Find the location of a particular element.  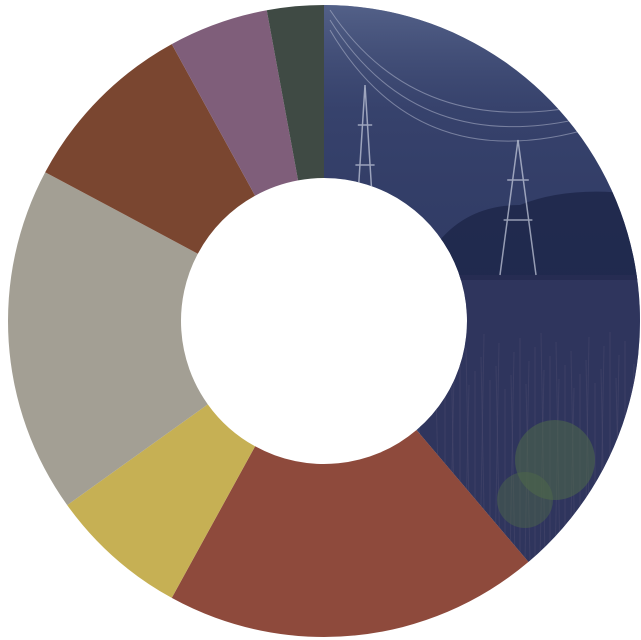

tree-line is located at coordinates (540, 235).